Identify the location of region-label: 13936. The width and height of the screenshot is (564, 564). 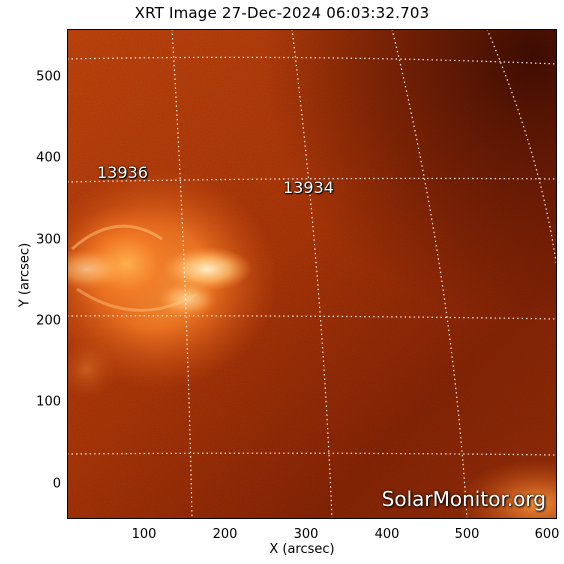
(122, 172).